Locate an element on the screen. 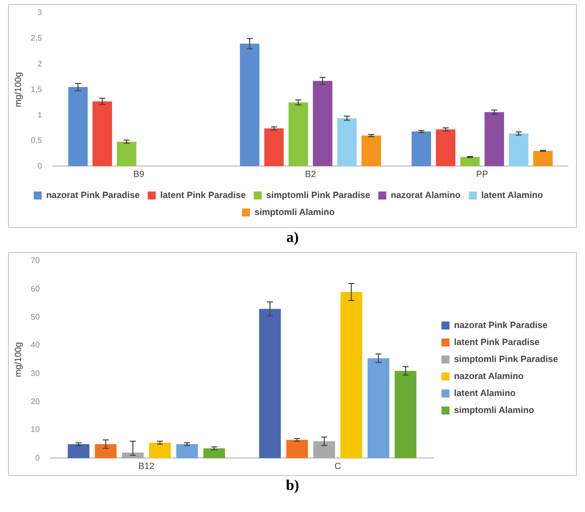 The image size is (585, 512). x-tick-label: PP is located at coordinates (482, 174).